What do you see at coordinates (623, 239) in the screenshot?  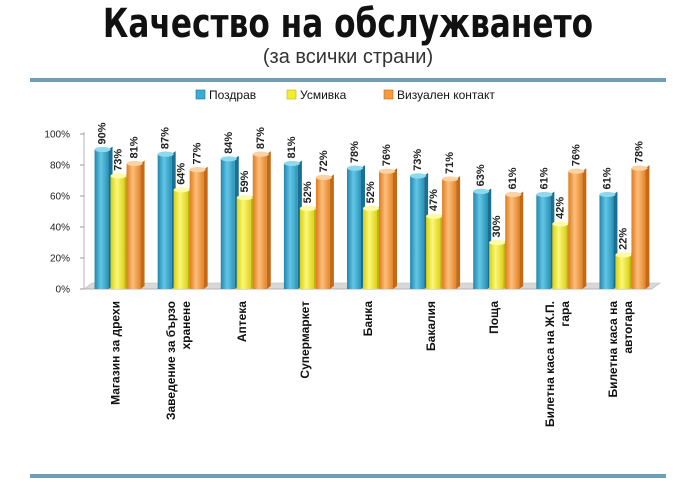 I see `value-label: 22%` at bounding box center [623, 239].